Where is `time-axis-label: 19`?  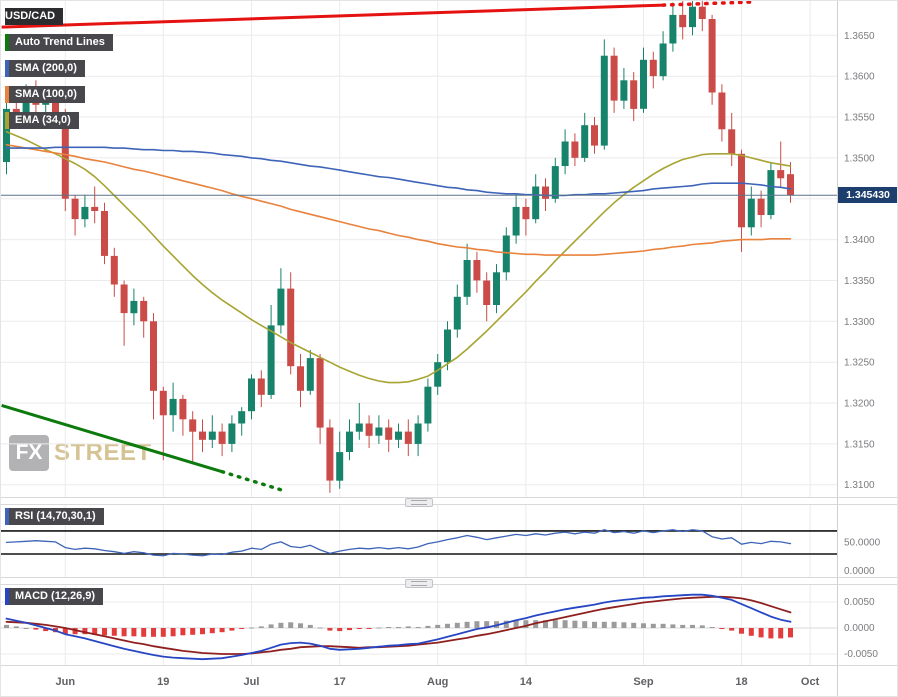
time-axis-label: 19 is located at coordinates (163, 682).